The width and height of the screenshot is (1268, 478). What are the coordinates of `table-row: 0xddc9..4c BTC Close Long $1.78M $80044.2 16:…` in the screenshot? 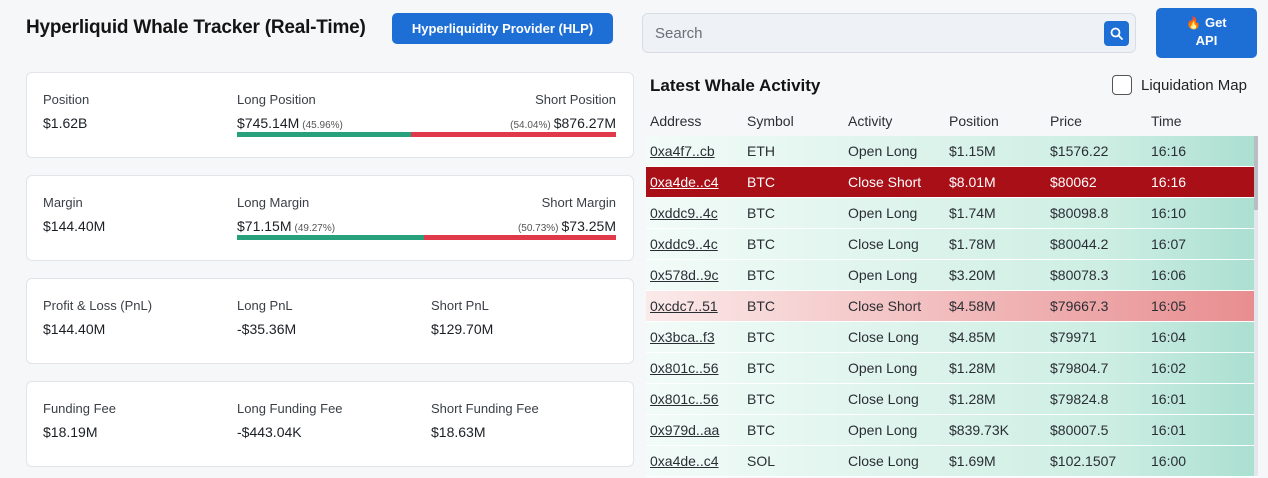 It's located at (952, 244).